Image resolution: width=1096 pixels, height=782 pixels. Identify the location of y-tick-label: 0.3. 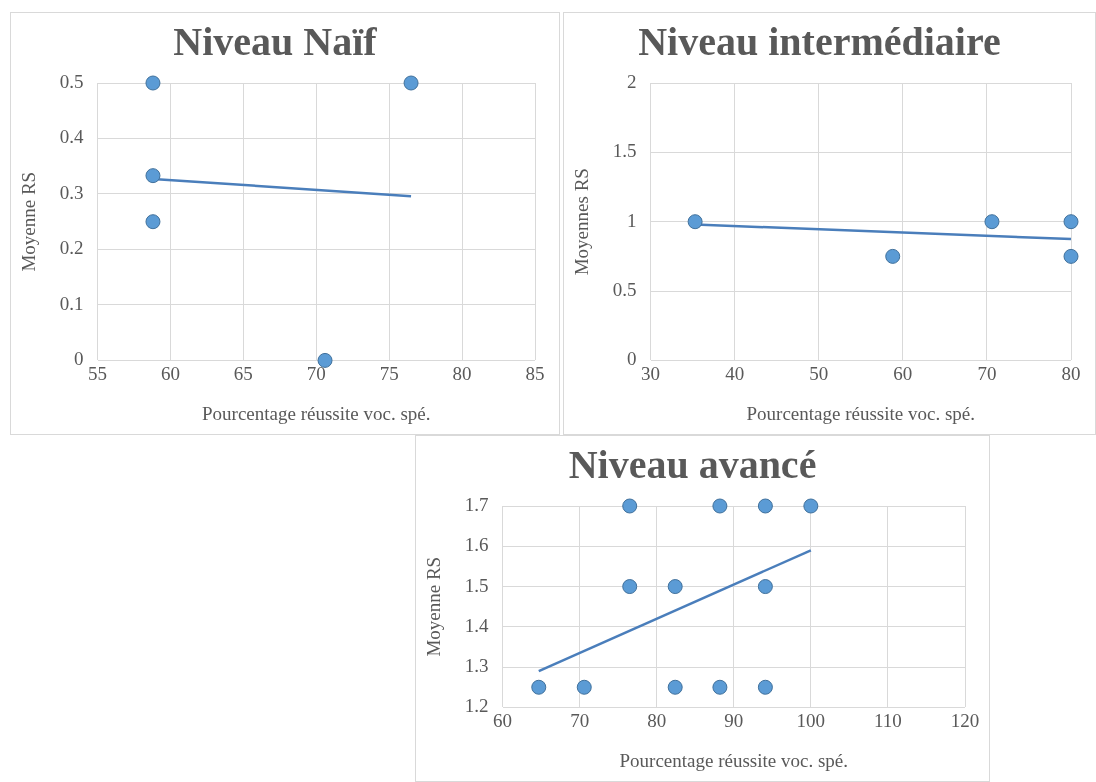
(71, 192).